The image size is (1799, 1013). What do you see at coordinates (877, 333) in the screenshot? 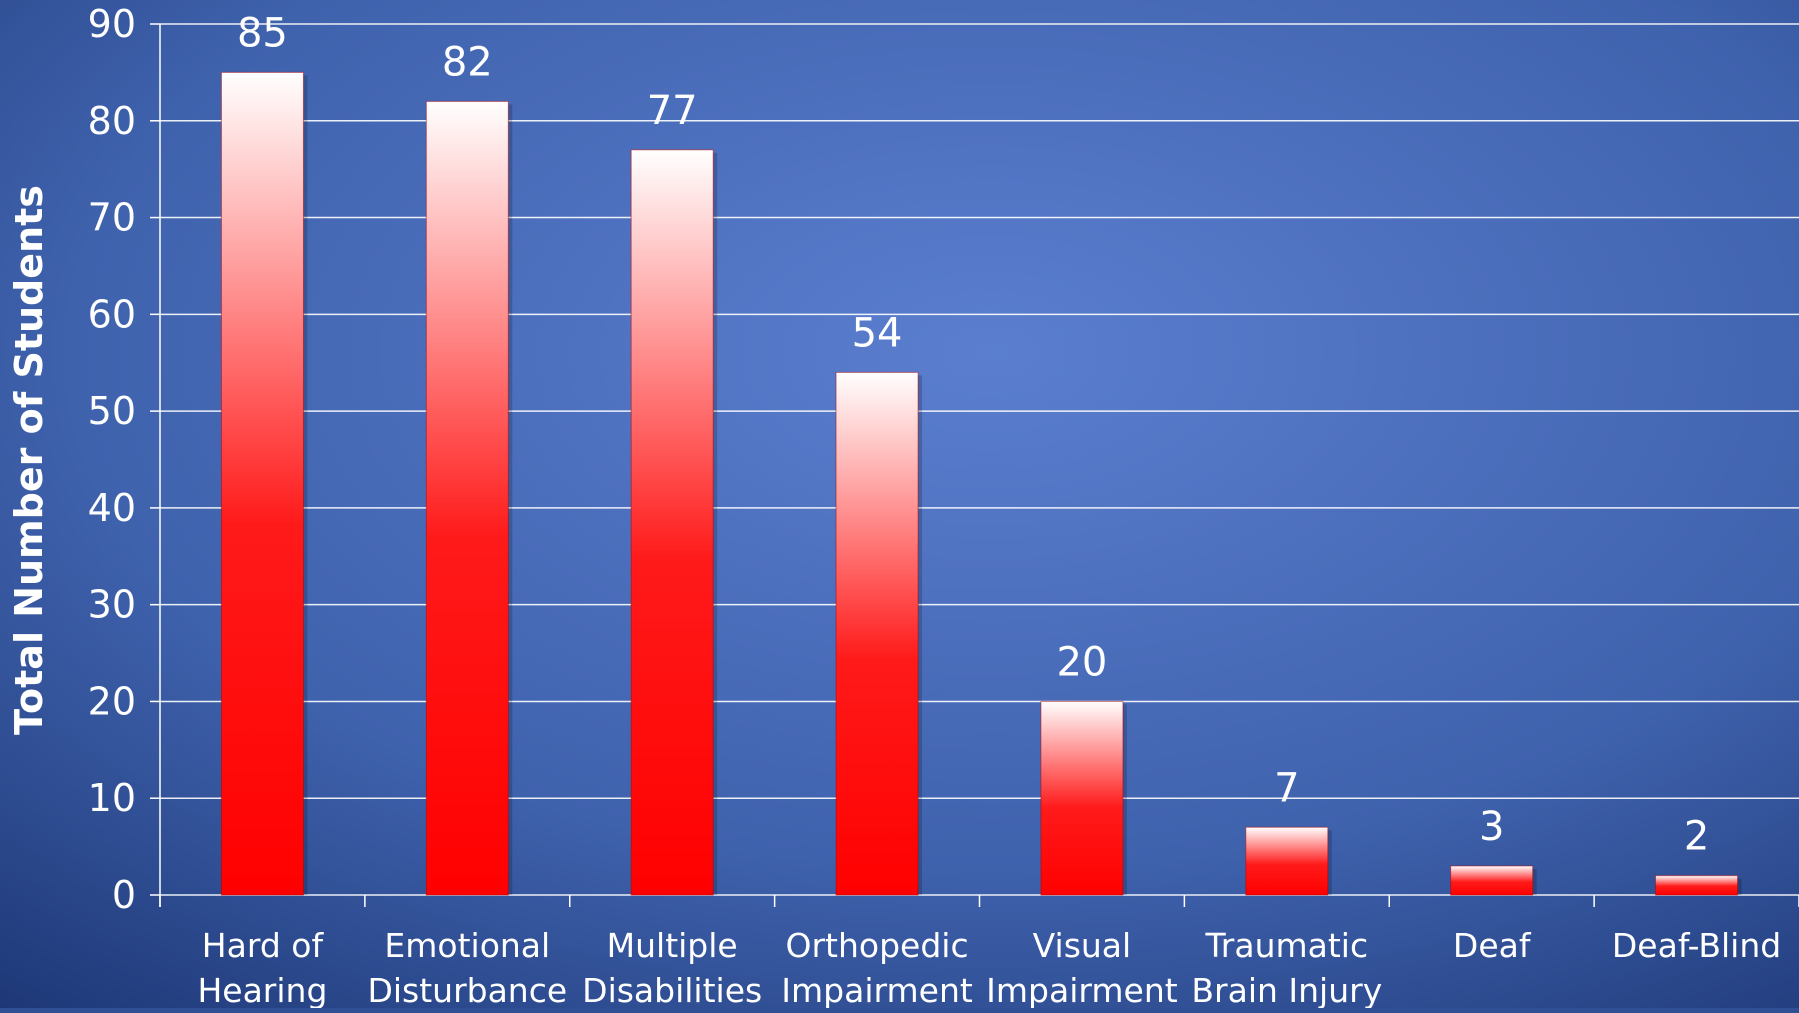
I see `data-label: 54` at bounding box center [877, 333].